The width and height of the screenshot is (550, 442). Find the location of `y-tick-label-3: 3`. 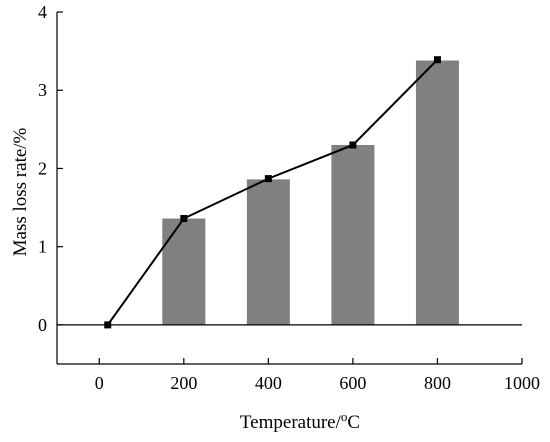

y-tick-label-3: 3 is located at coordinates (42, 90).